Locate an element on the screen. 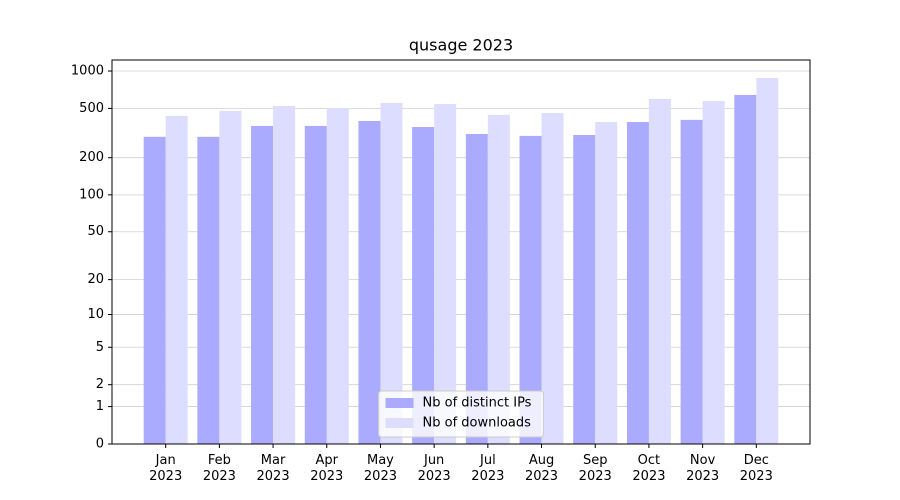 The image size is (900, 500). x-tick-label: Apr 2023 is located at coordinates (327, 468).